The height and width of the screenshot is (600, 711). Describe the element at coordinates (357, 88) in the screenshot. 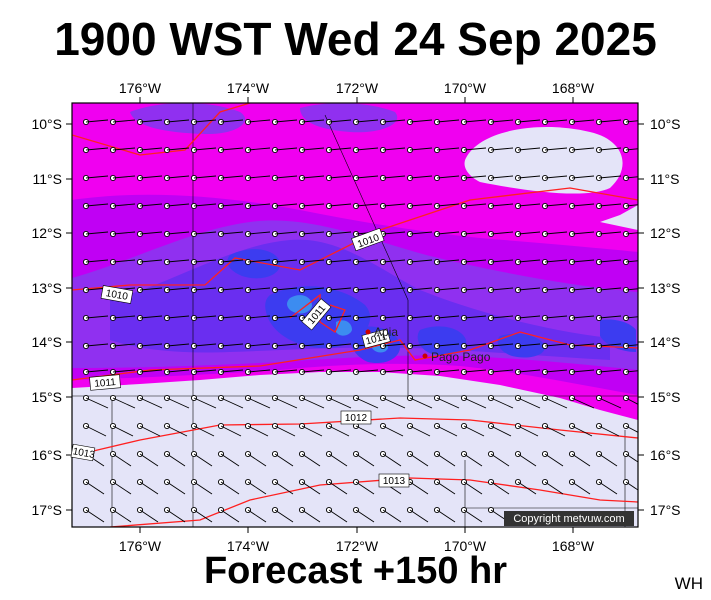

I see `lon-label-top: 172°W` at that location.